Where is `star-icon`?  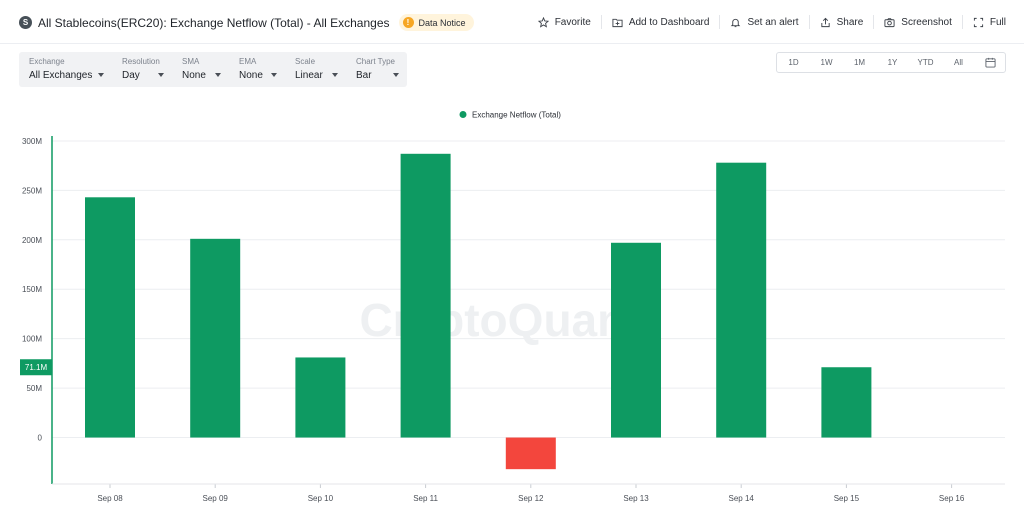 star-icon is located at coordinates (543, 22).